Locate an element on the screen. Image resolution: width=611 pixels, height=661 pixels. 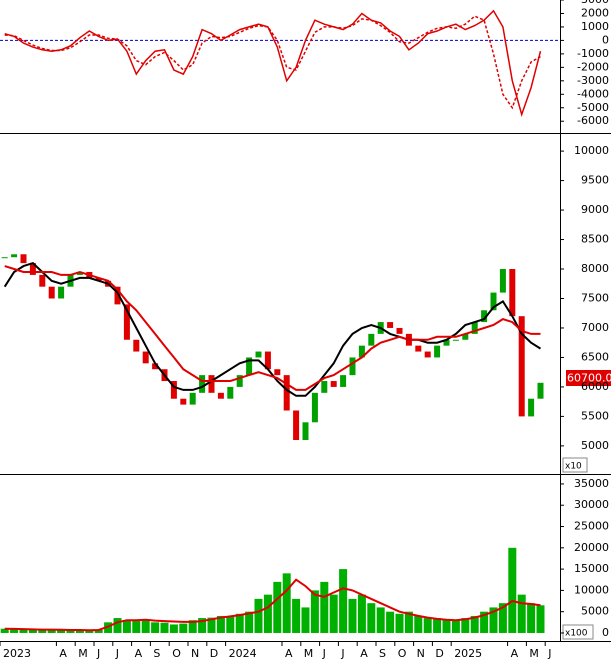
y-tick-label: 7000 is located at coordinates (595, 327).